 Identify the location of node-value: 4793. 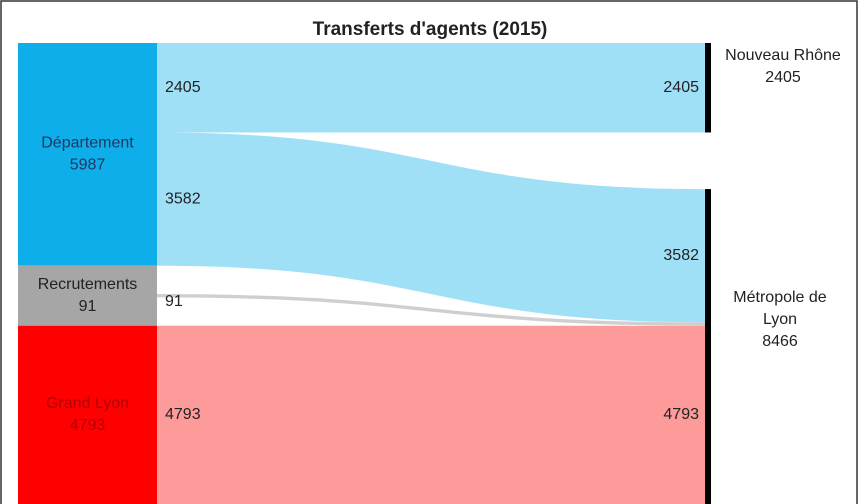
(88, 425).